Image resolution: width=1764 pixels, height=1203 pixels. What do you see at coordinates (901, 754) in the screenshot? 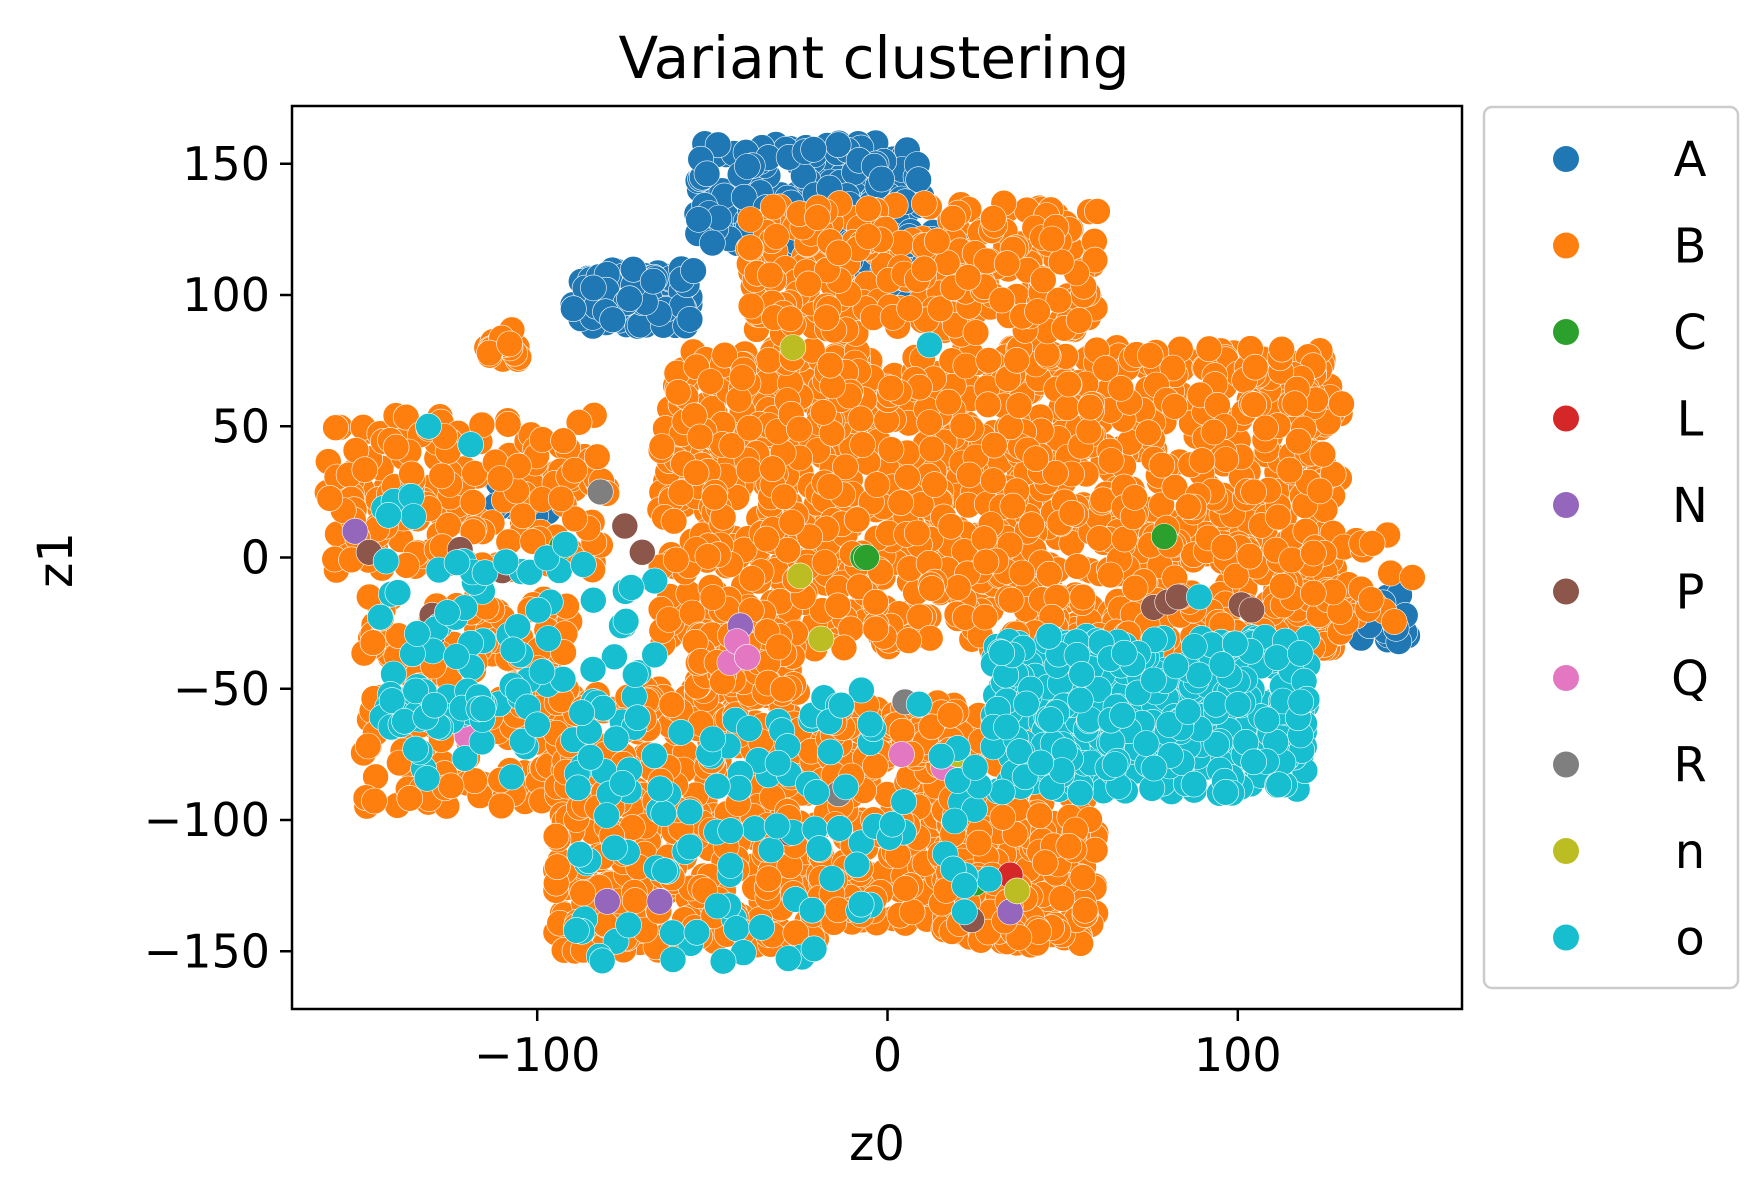
I see `point-Q` at bounding box center [901, 754].